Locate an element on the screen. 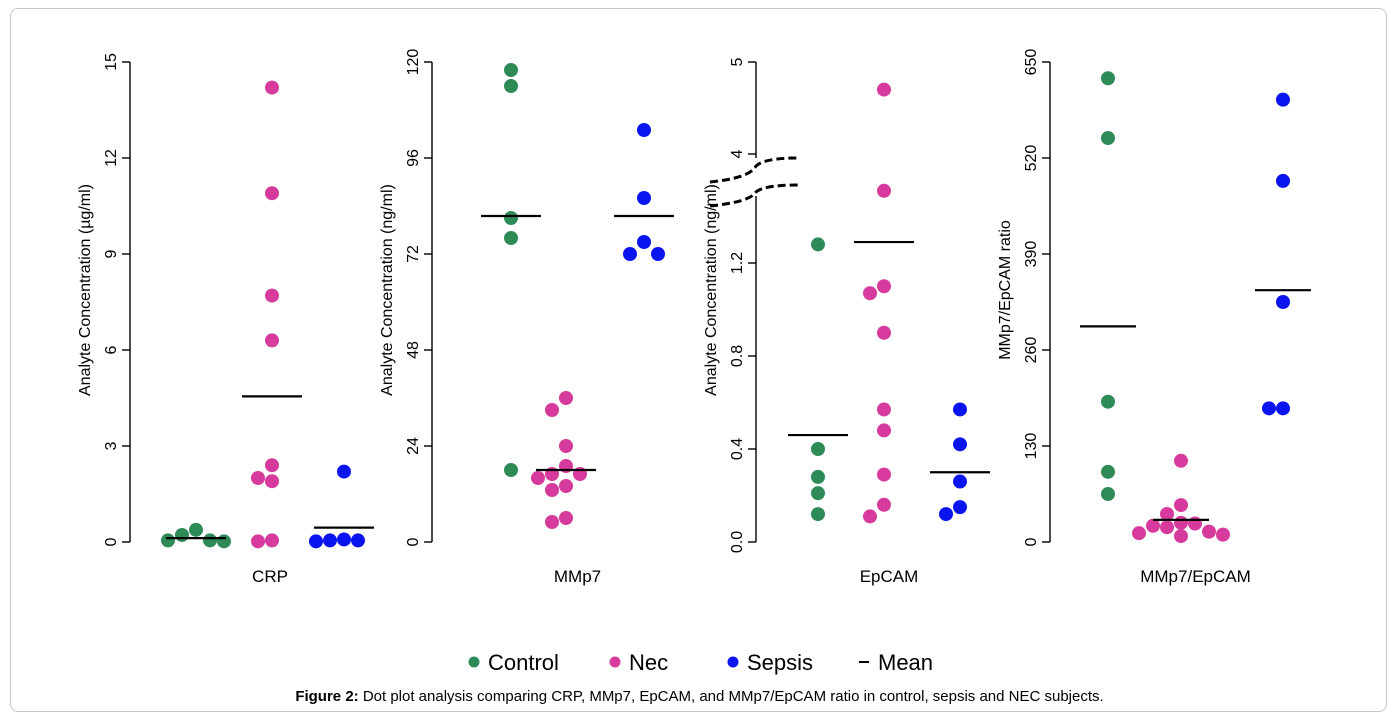 The width and height of the screenshot is (1399, 722). legend-label-control: Control is located at coordinates (523, 662).